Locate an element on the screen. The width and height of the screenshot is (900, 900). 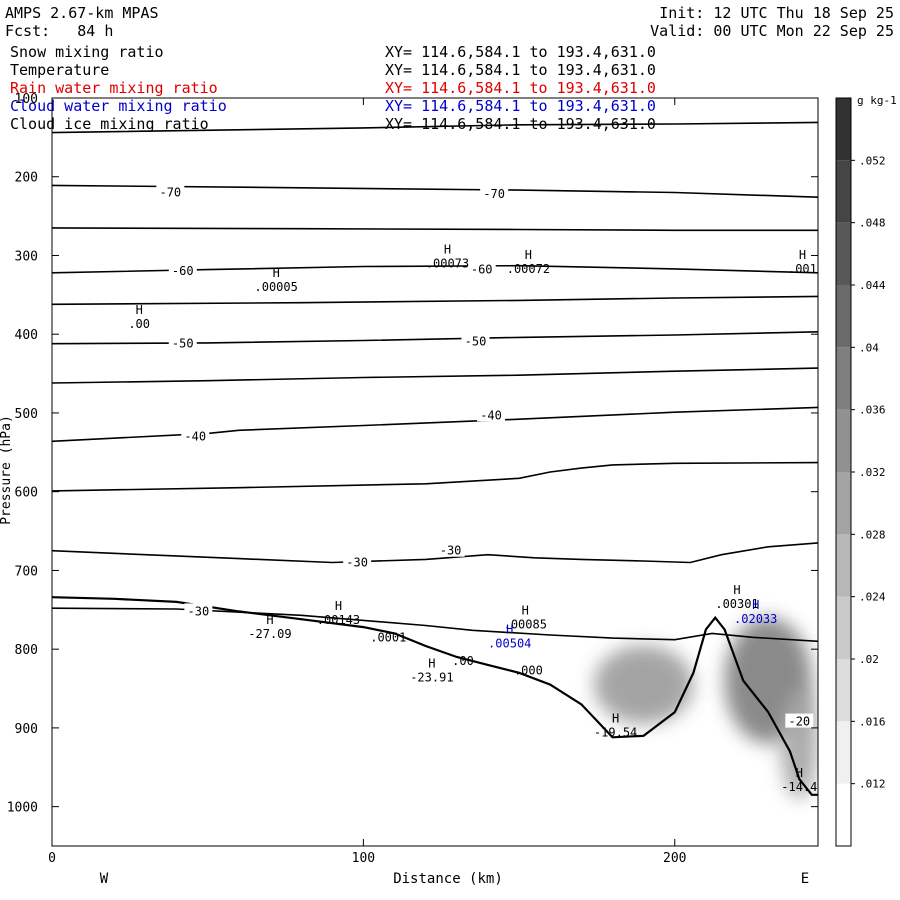
x-axis-label: Distance (km) is located at coordinates (448, 879).